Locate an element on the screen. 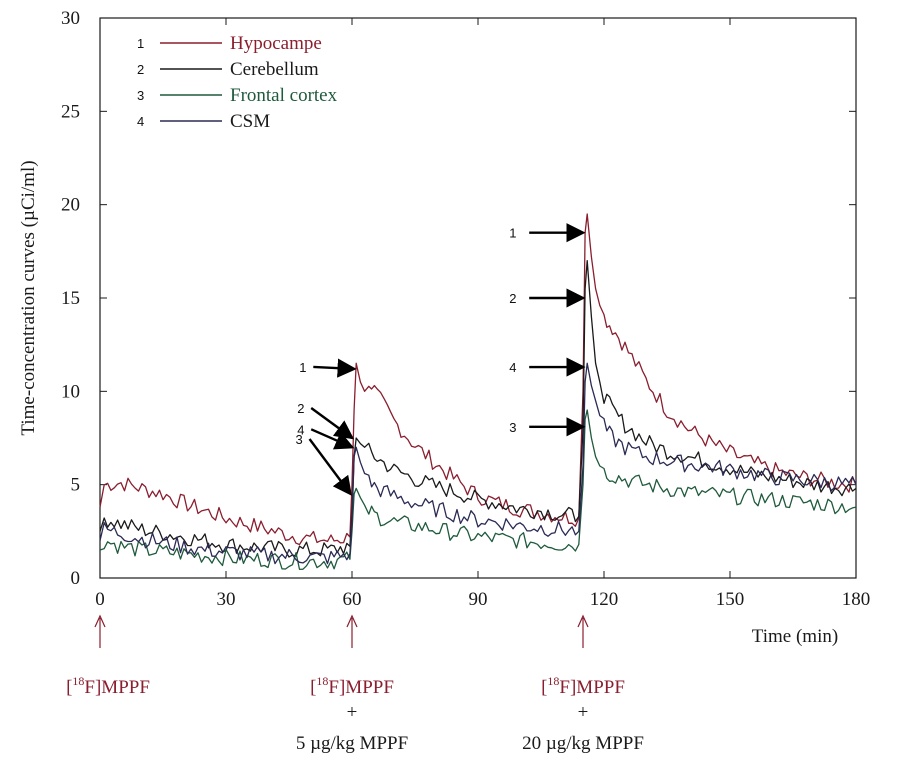  injection-dose-label: 20 µg/kg MPPF is located at coordinates (583, 743).